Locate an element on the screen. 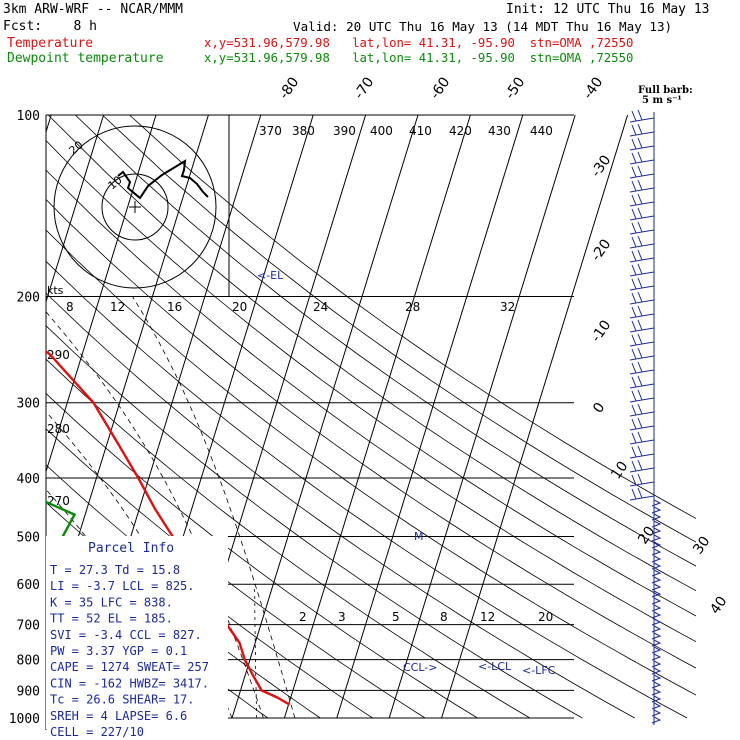  speed-label: 32 is located at coordinates (507, 307).